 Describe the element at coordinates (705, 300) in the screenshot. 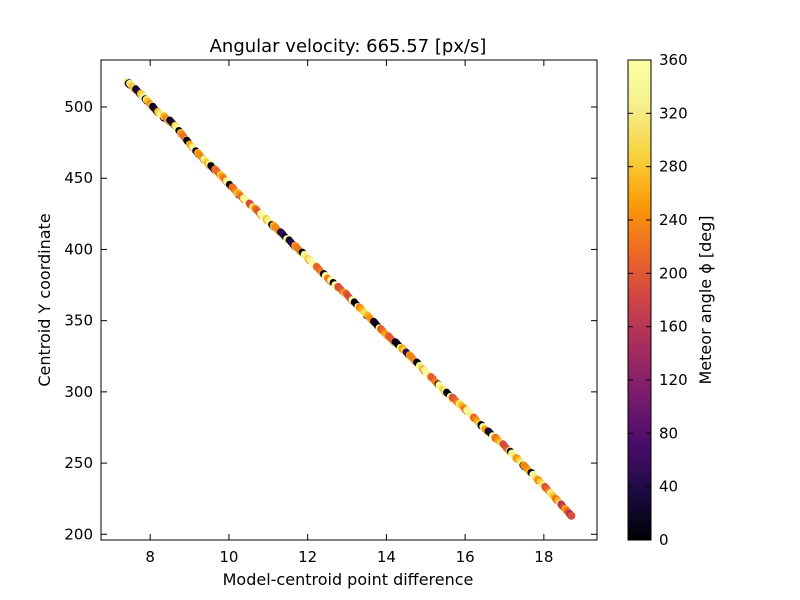

I see `colorbar-label: Meteor angle ϕ [deg]` at that location.